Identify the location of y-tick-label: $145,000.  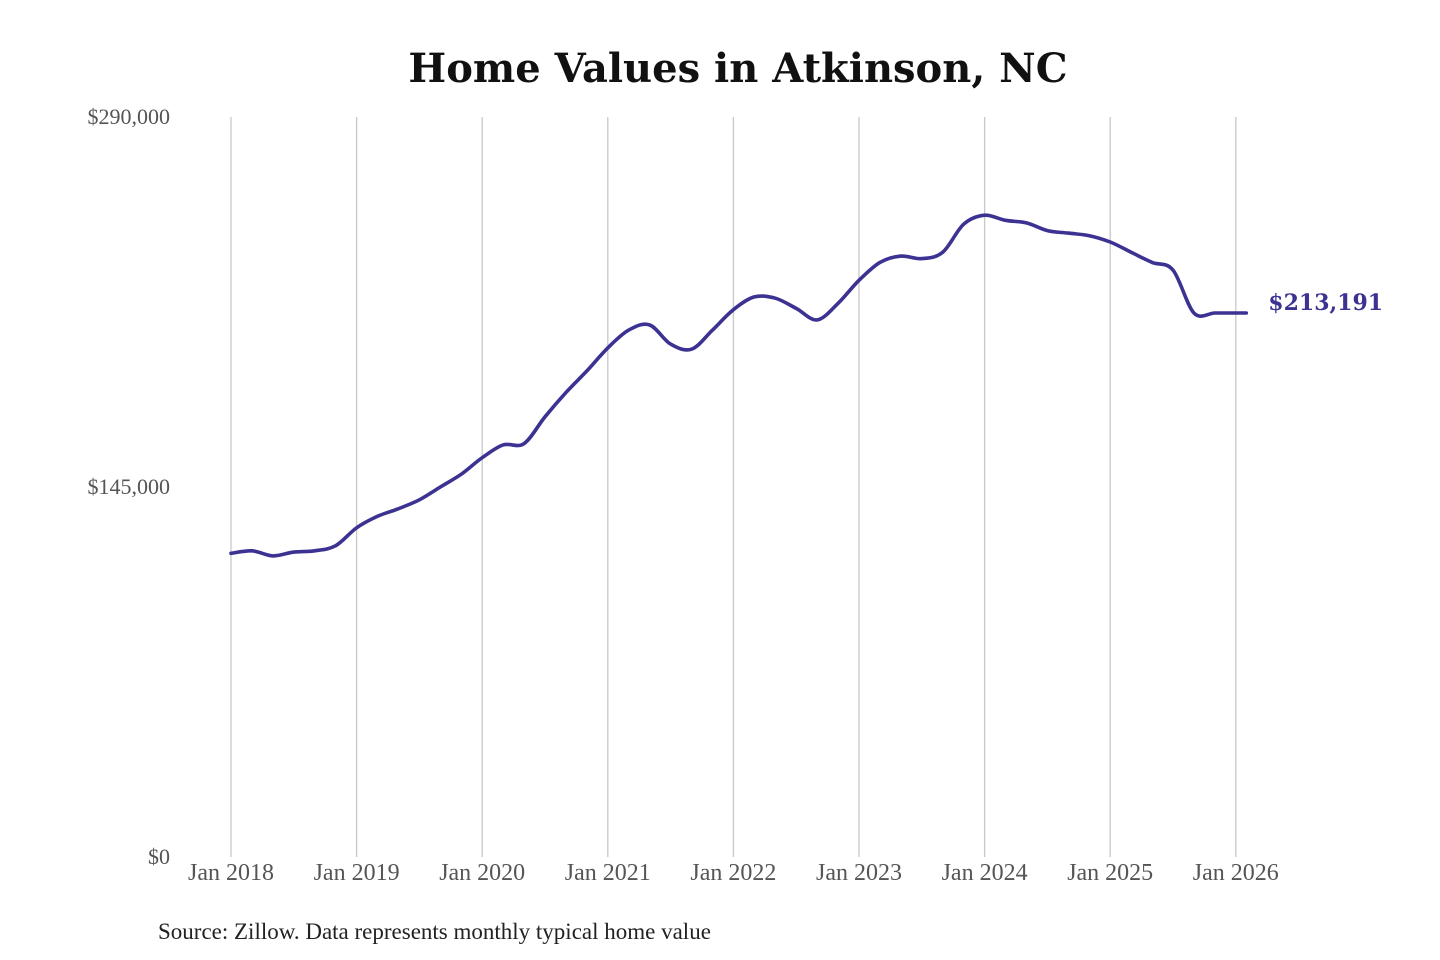
(129, 486).